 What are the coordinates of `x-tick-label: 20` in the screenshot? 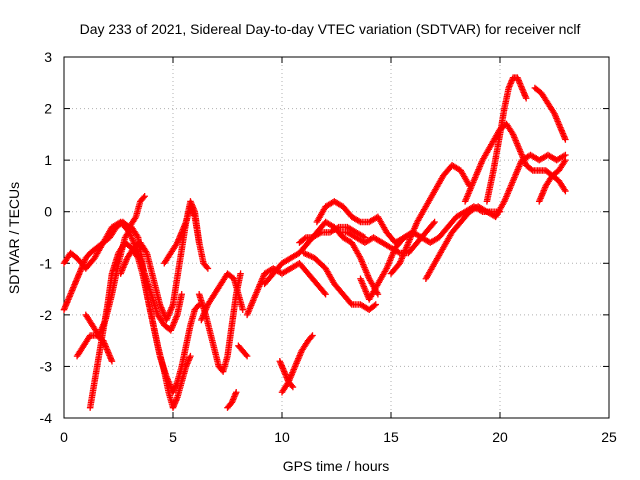 It's located at (500, 437).